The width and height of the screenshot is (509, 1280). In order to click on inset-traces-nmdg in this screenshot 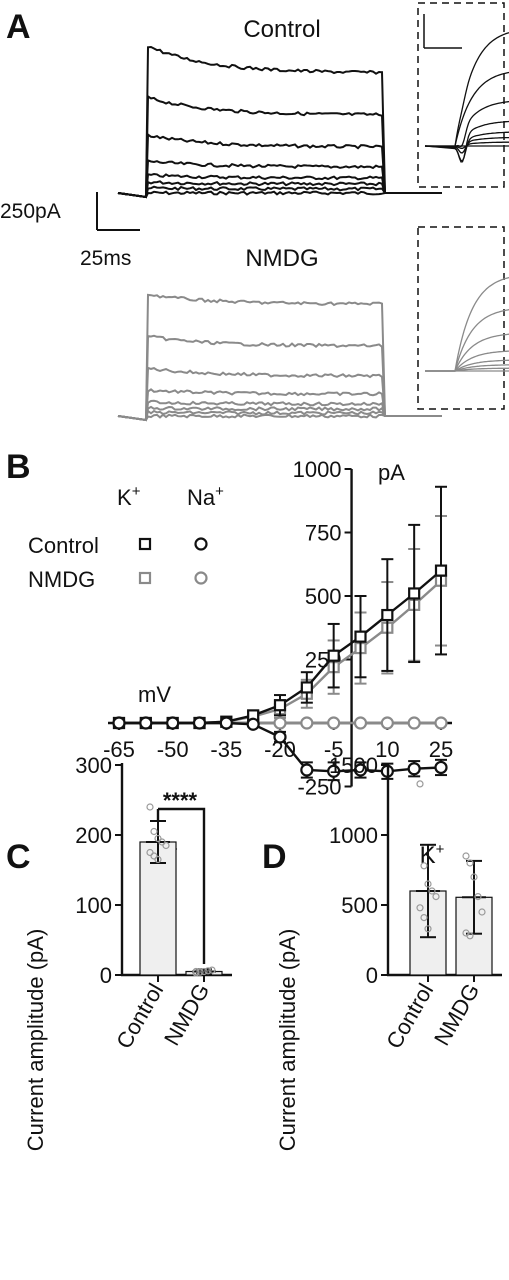, I will do `click(467, 324)`.